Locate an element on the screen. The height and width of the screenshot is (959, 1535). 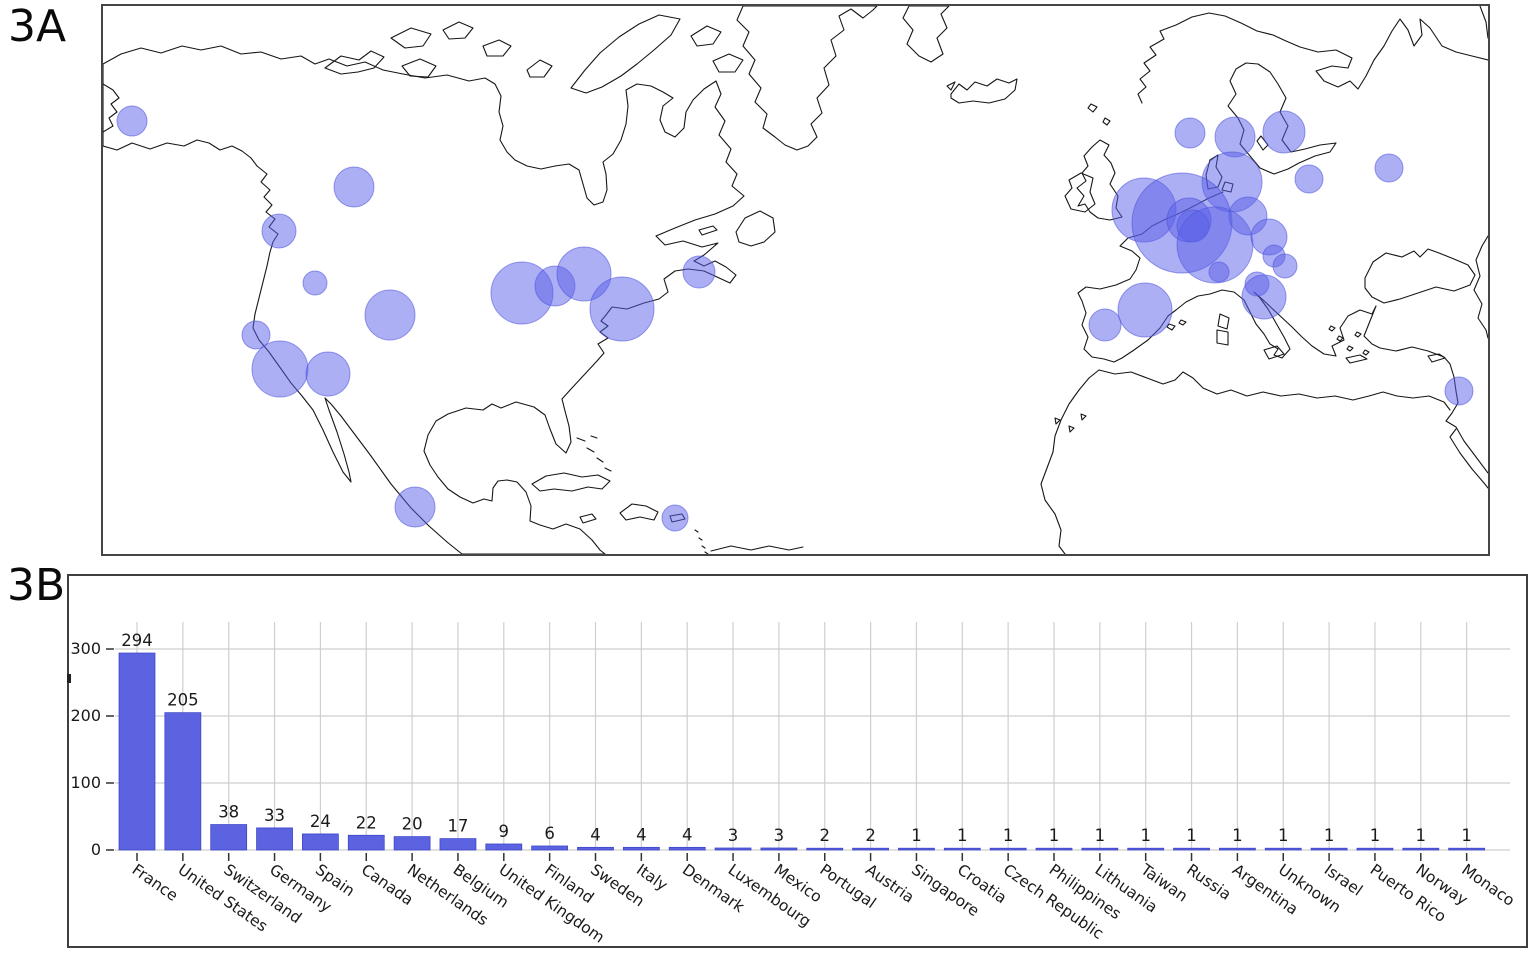
bar-value-label: 24 is located at coordinates (320, 821).